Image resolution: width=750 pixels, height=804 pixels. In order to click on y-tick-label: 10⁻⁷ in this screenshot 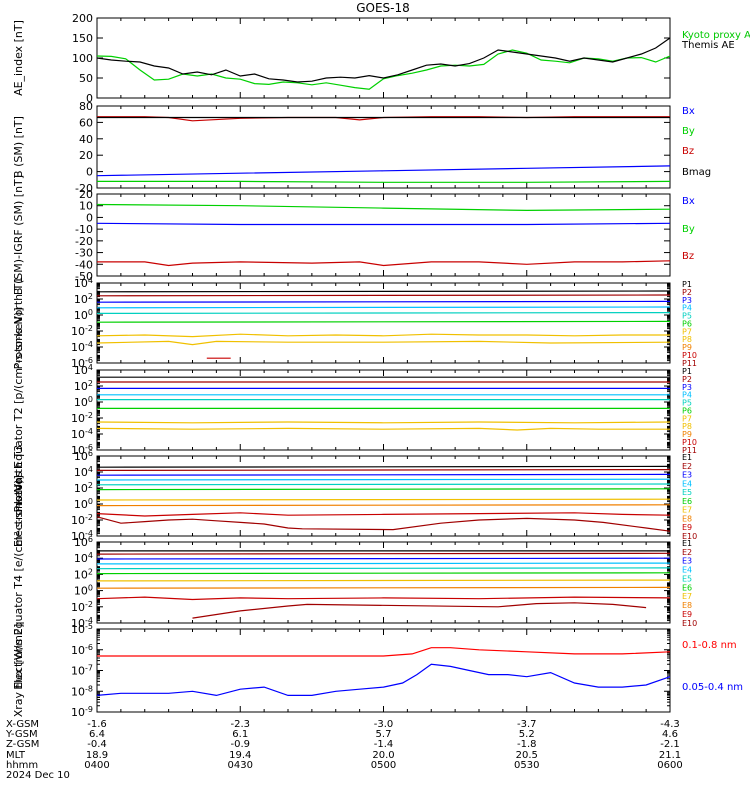, I will do `click(82, 671)`.